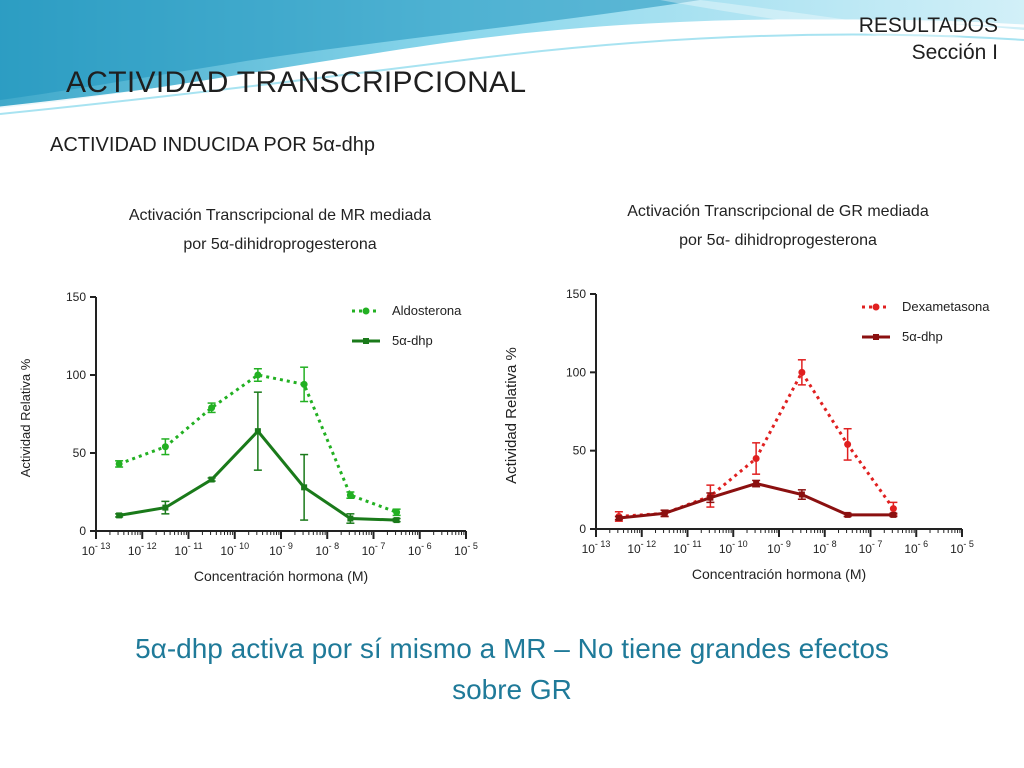 The width and height of the screenshot is (1024, 768). What do you see at coordinates (962, 547) in the screenshot?
I see `gr-x-tick-label: 10- 5` at bounding box center [962, 547].